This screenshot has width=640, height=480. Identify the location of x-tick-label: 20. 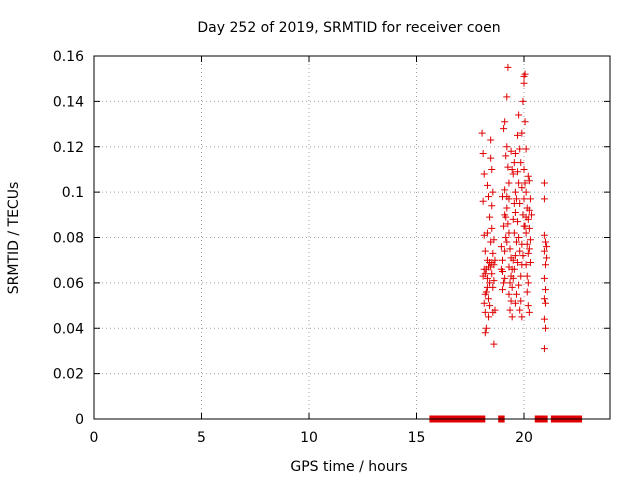
(524, 438).